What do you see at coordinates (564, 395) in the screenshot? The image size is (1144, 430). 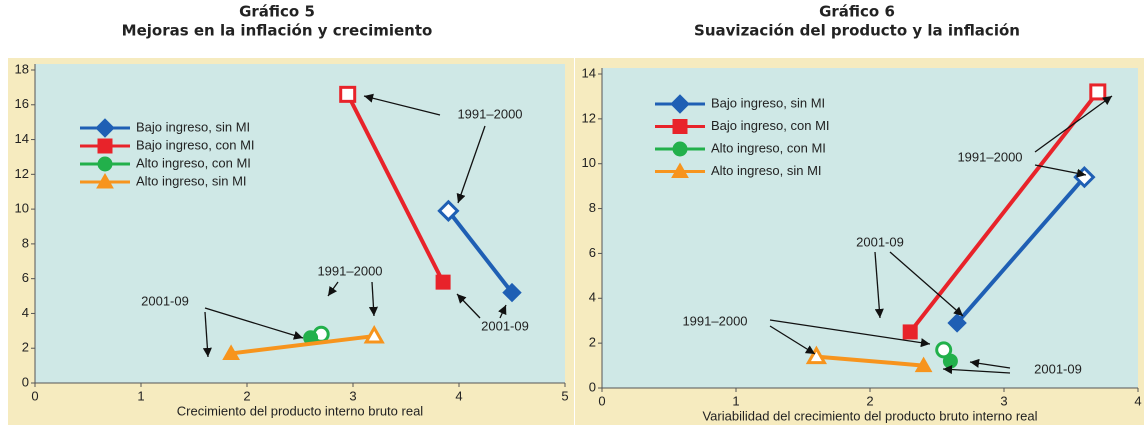 I see `x-tick-label: 5` at bounding box center [564, 395].